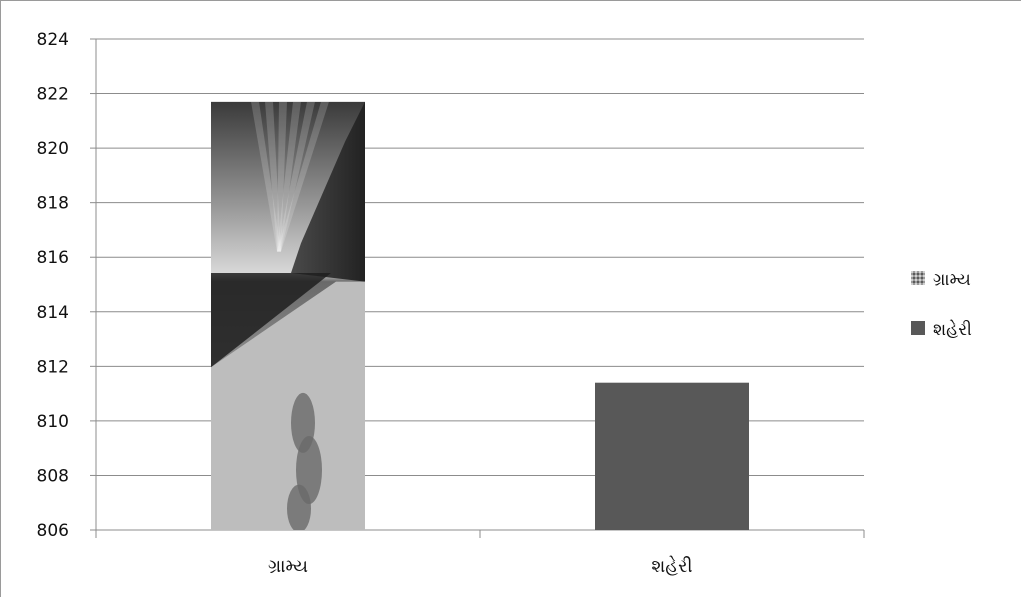 This screenshot has height=598, width=1021. What do you see at coordinates (53, 367) in the screenshot?
I see `y-tick-label: 812` at bounding box center [53, 367].